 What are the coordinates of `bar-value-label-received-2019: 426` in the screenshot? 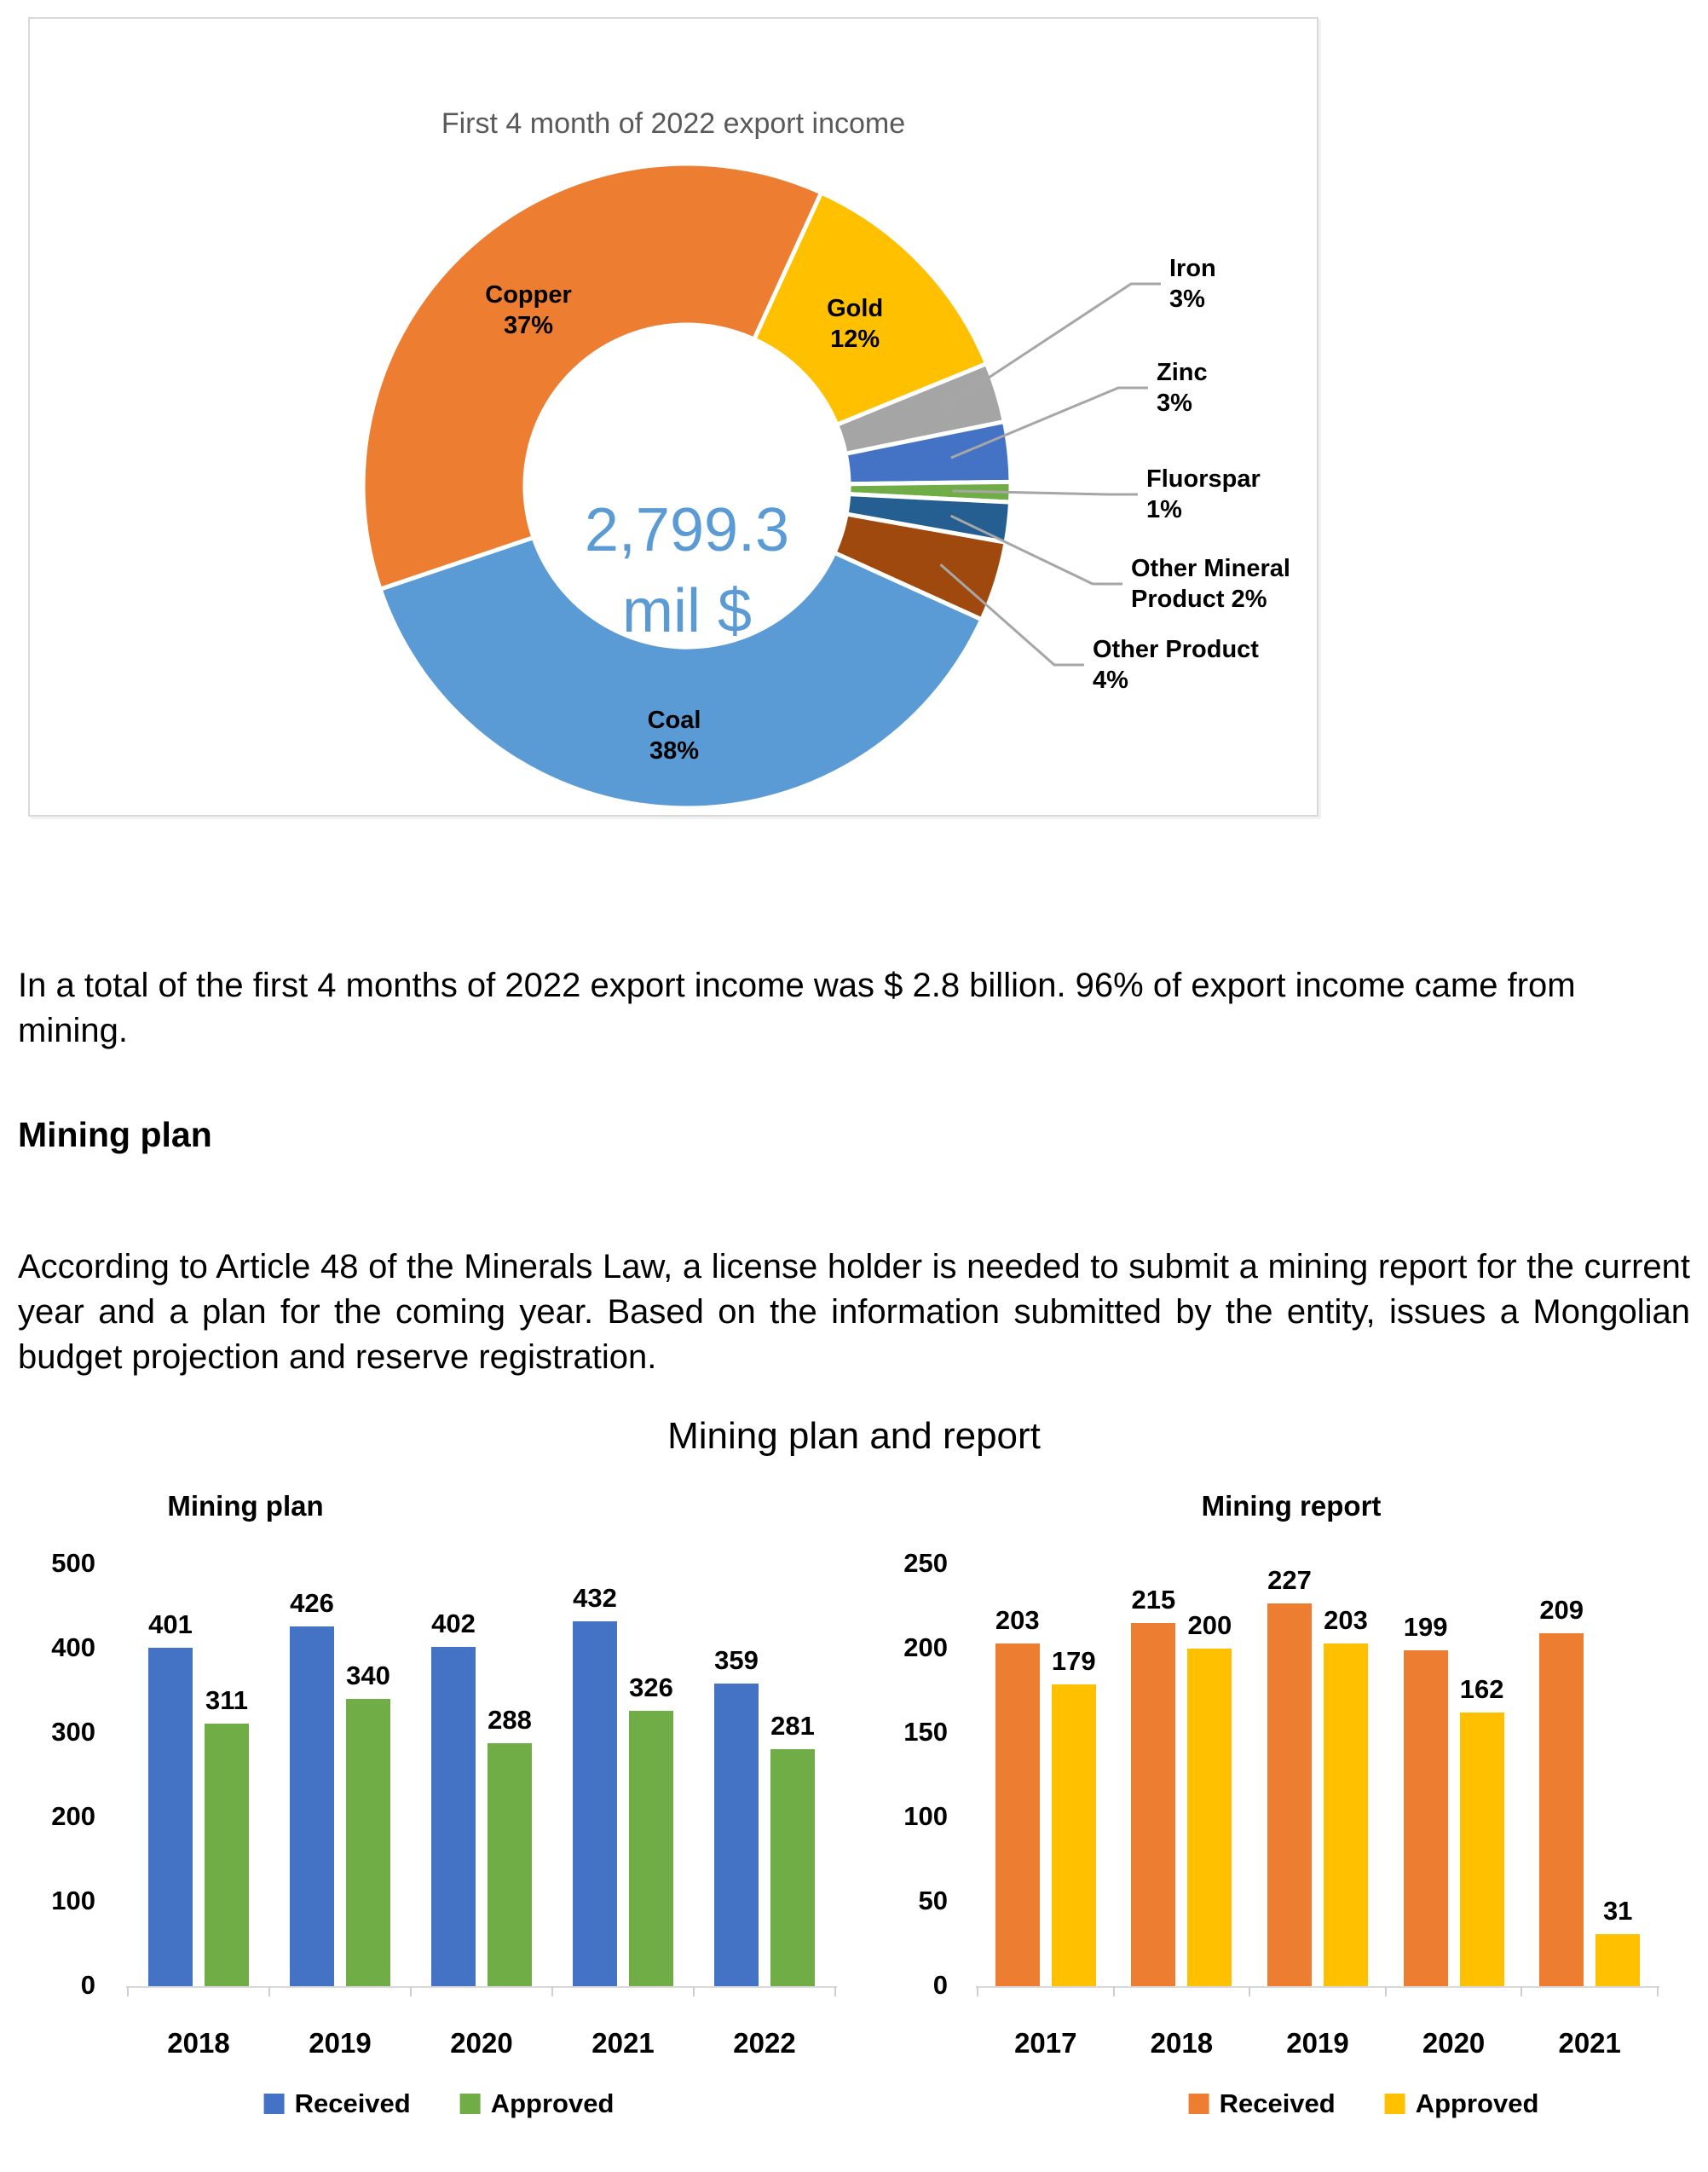 It's located at (312, 1603).